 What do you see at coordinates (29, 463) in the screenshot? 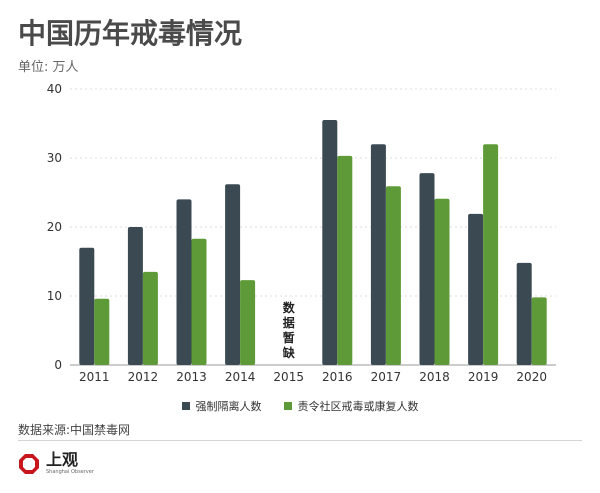
I see `octagon-logo-icon` at bounding box center [29, 463].